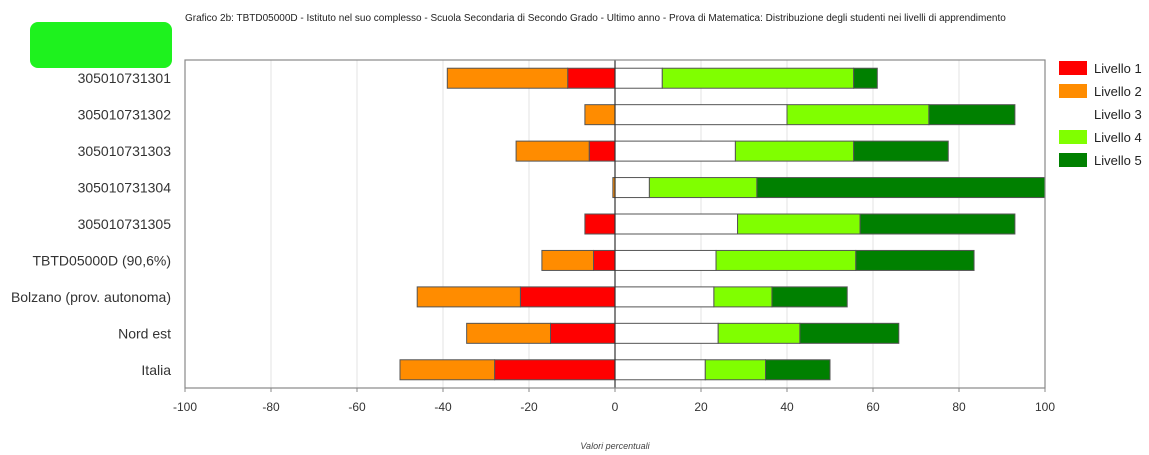  What do you see at coordinates (615, 407) in the screenshot?
I see `x-tick-label: 0` at bounding box center [615, 407].